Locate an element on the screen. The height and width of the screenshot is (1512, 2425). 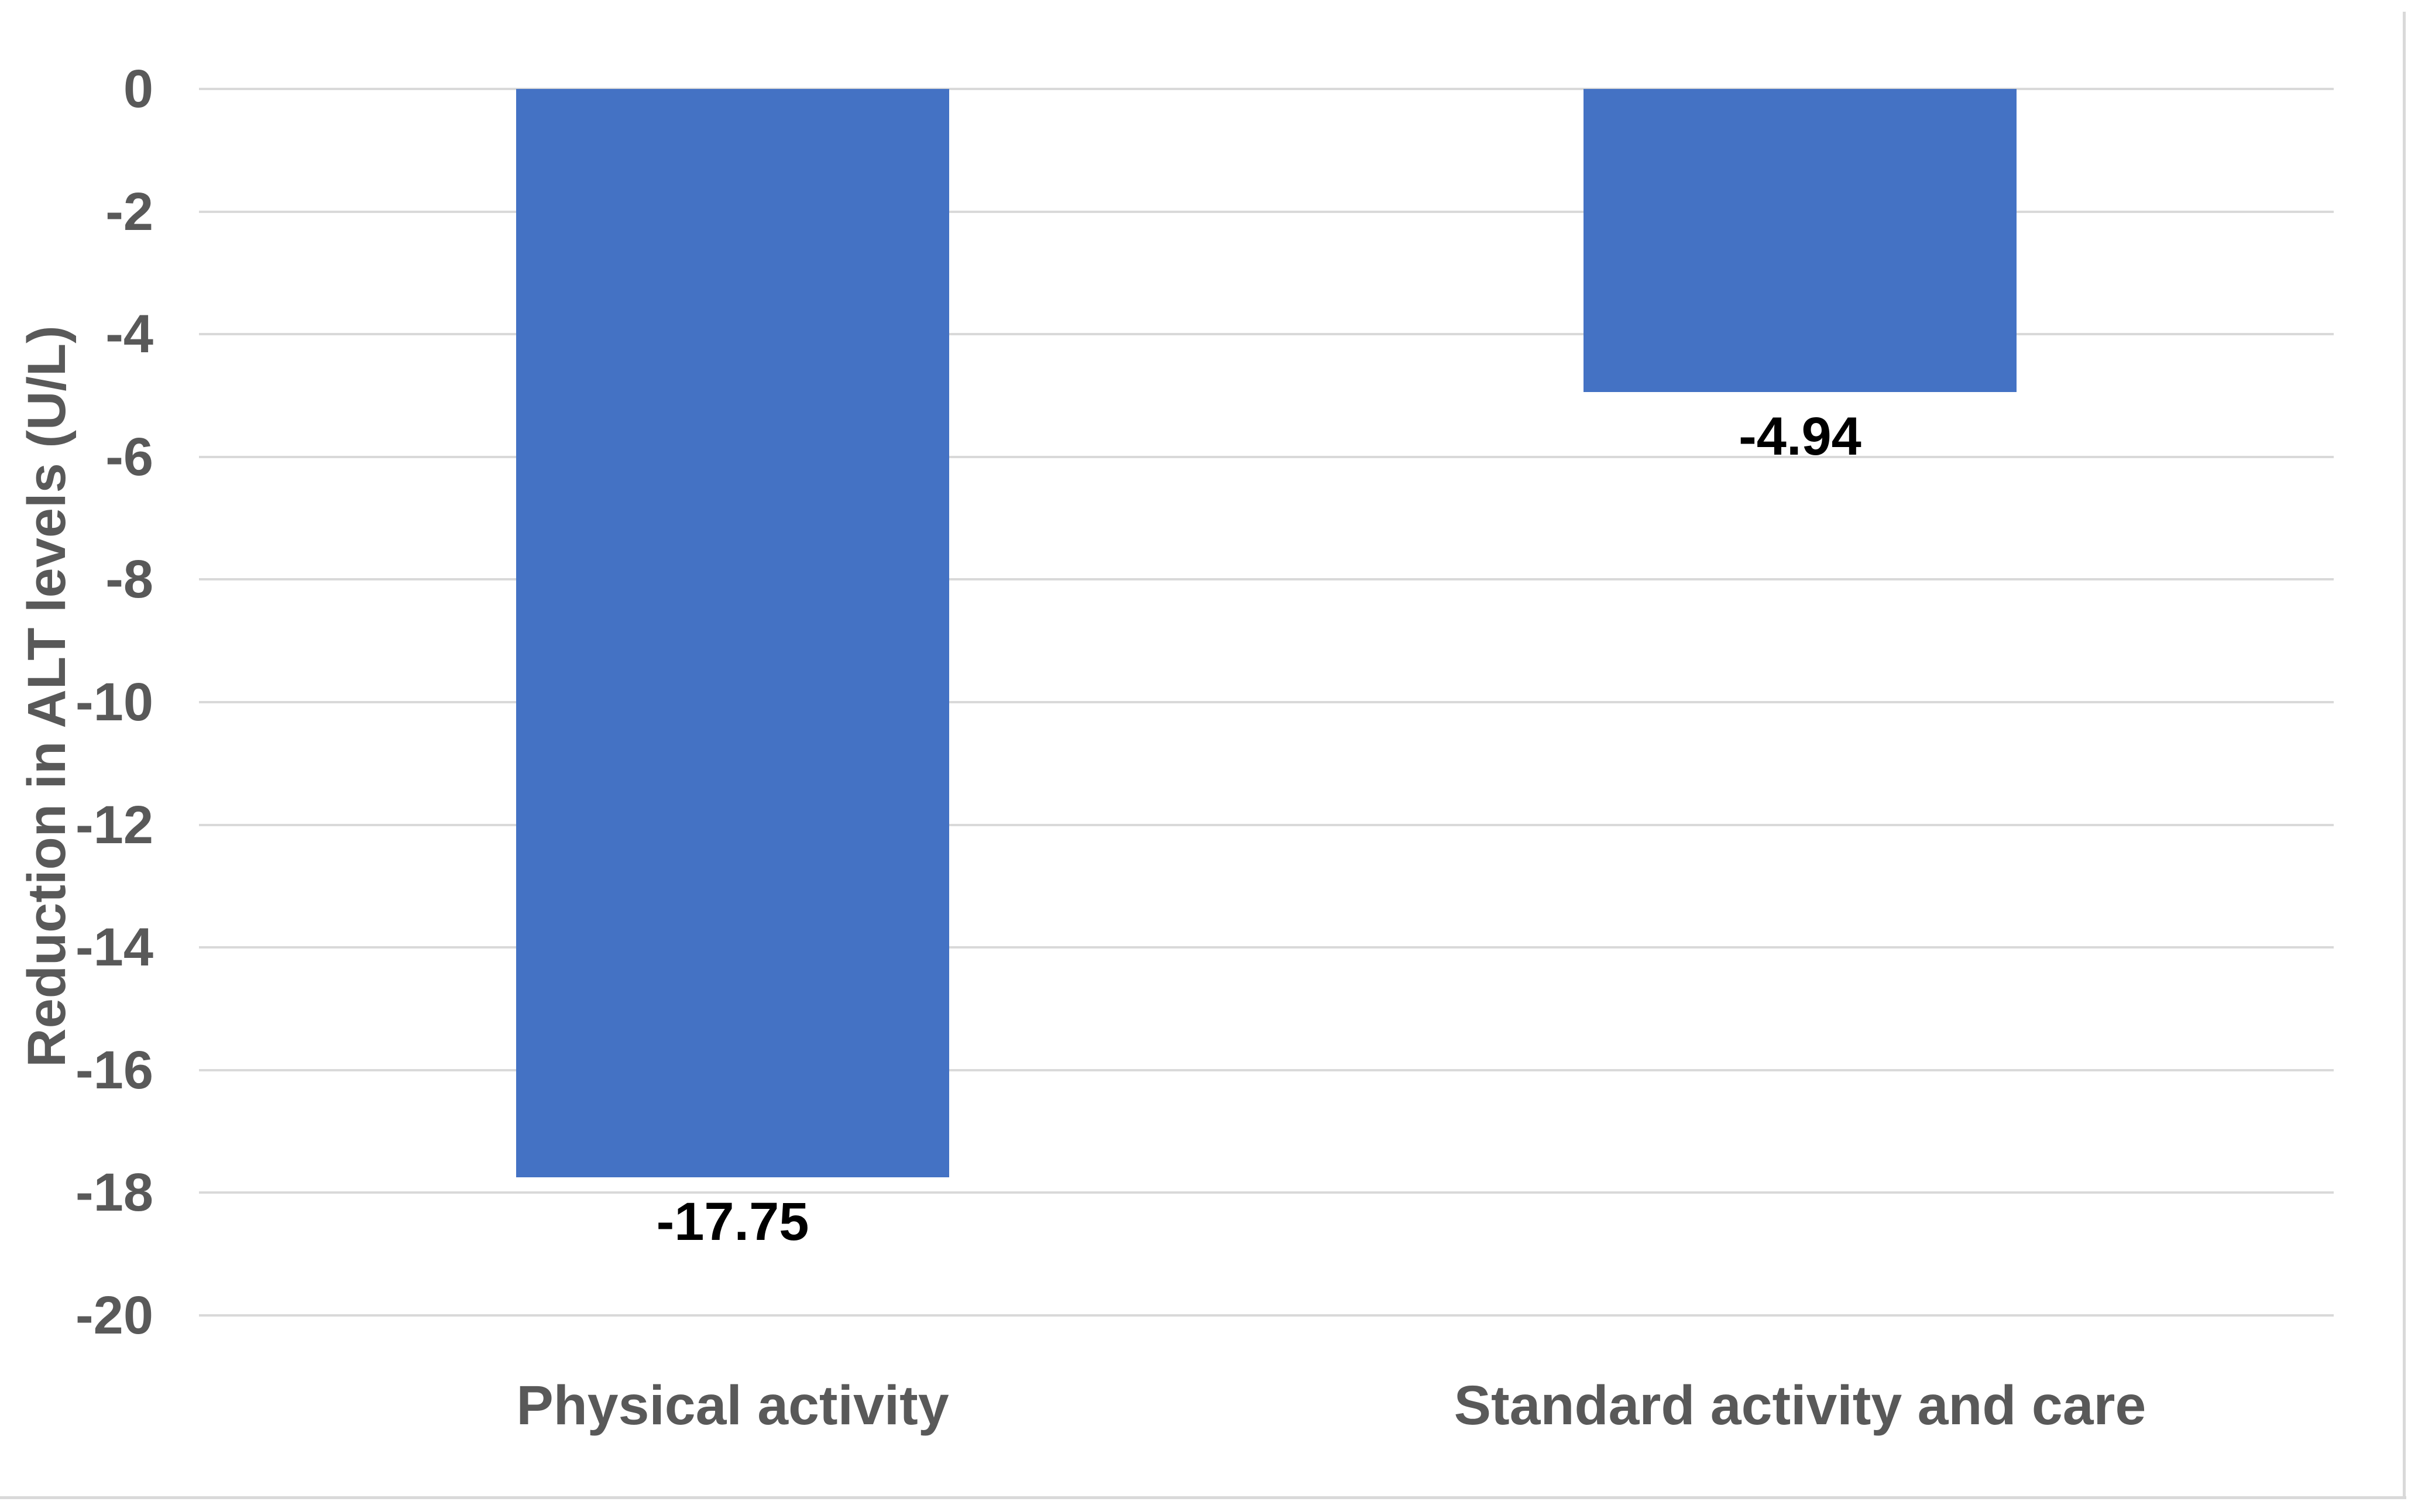
y-tick-label: -20 is located at coordinates (114, 1315).